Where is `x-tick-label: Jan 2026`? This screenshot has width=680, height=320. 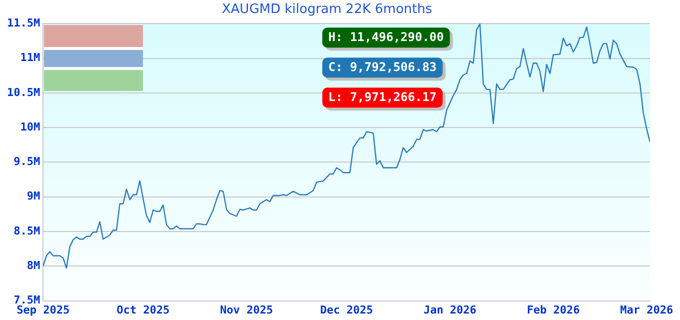 x-tick-label: Jan 2026 is located at coordinates (450, 309).